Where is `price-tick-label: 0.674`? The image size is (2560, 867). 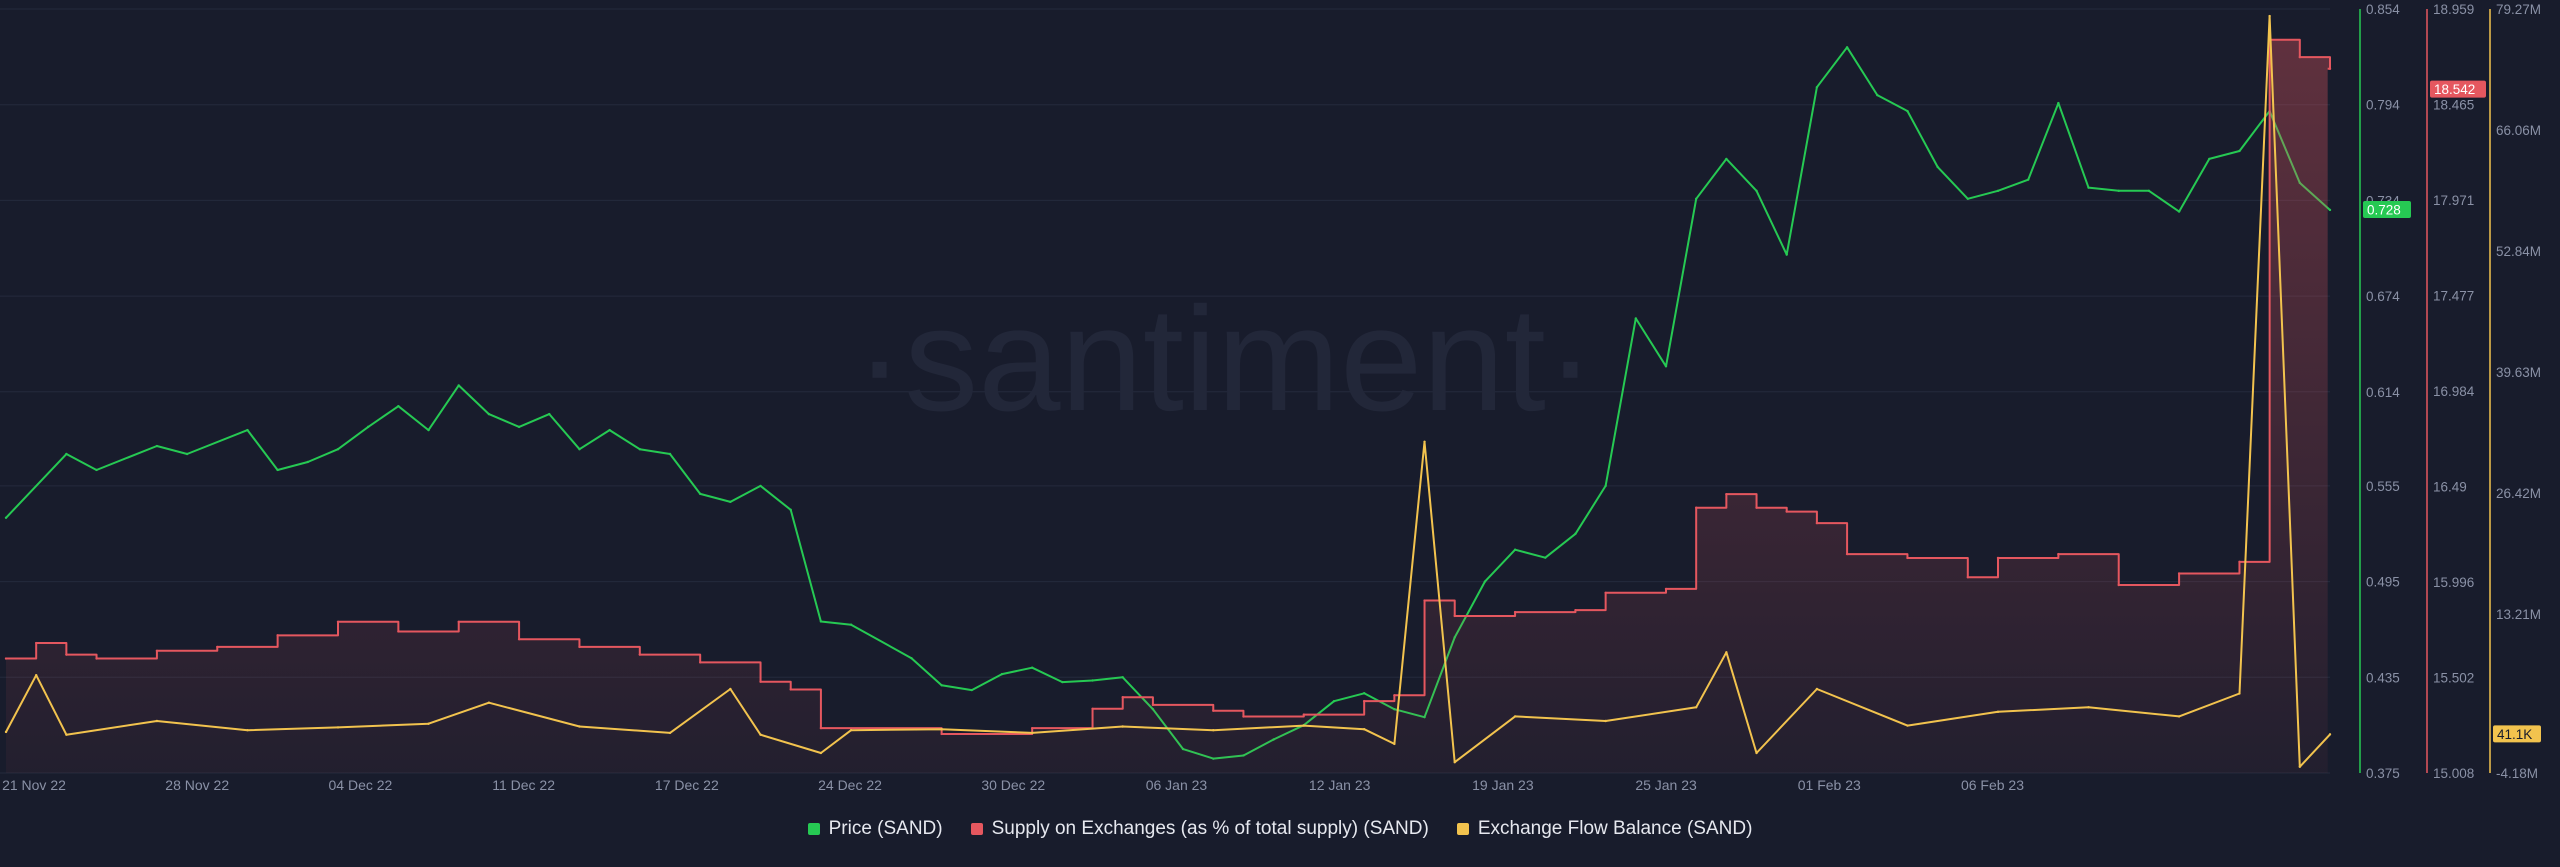 price-tick-label: 0.674 is located at coordinates (2383, 296).